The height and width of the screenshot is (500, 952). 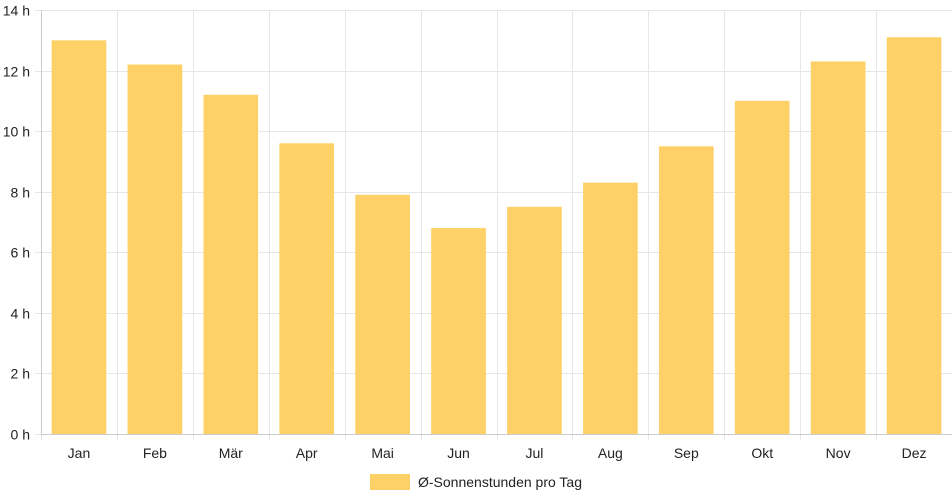 I want to click on x-tick-label: Jan, so click(x=79, y=453).